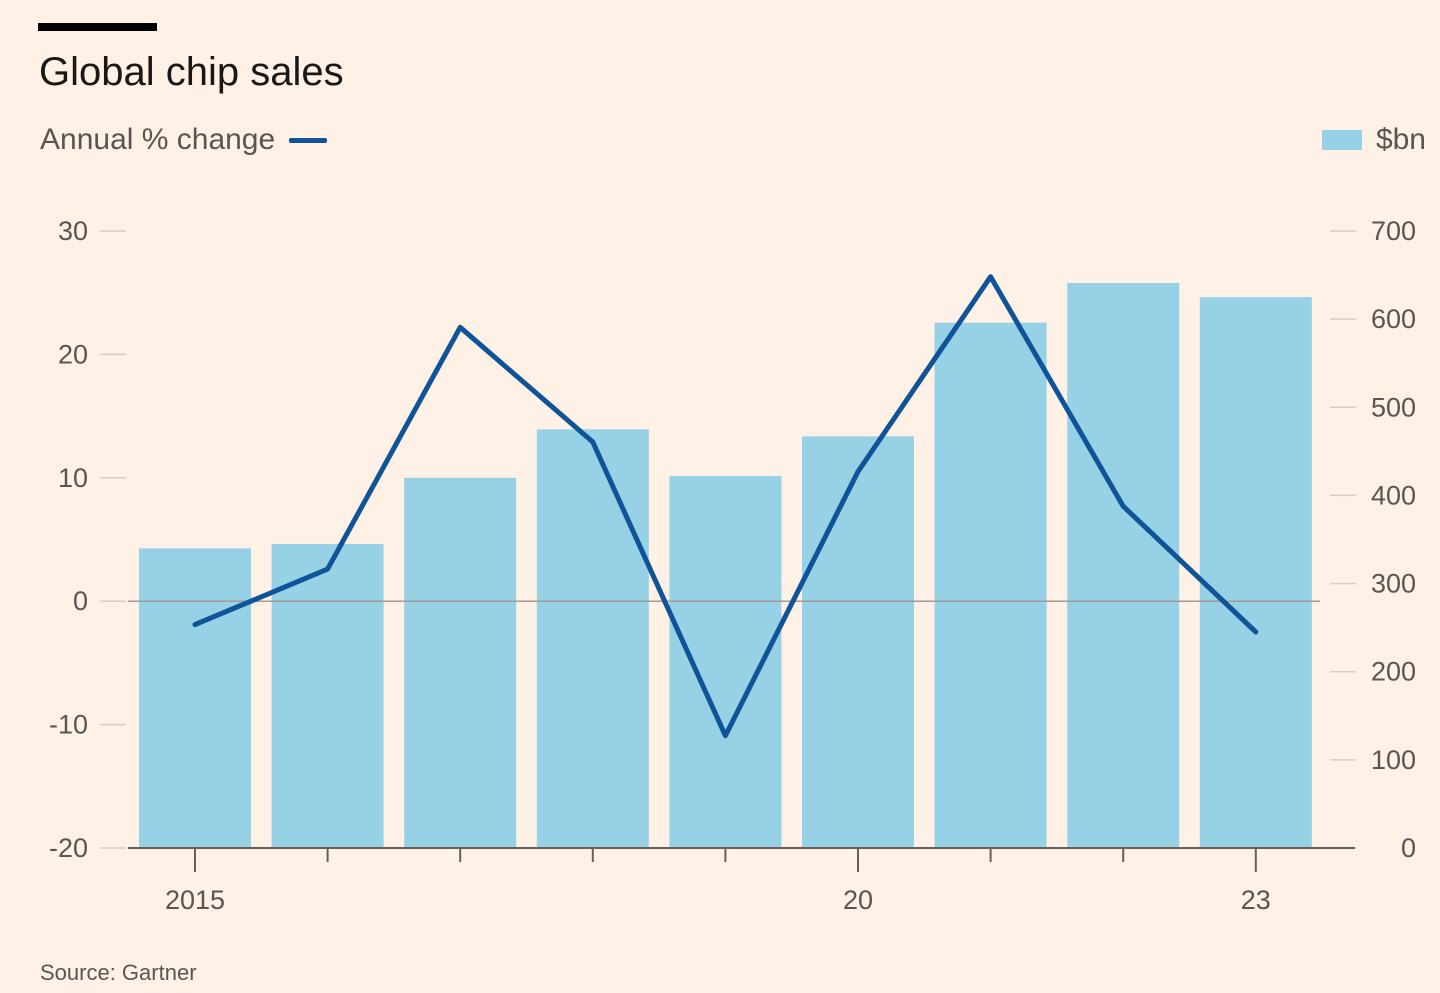  What do you see at coordinates (158, 139) in the screenshot?
I see `legend-line-label: Annual % change` at bounding box center [158, 139].